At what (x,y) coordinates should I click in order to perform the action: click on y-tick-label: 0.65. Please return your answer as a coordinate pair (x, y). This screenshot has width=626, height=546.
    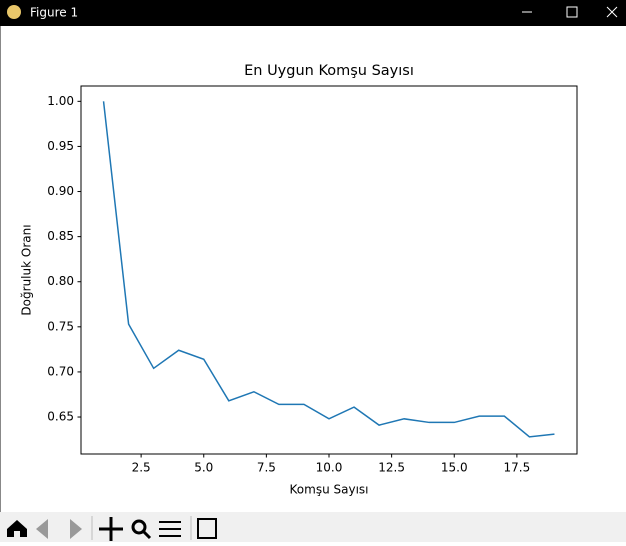
    Looking at the image, I should click on (60, 417).